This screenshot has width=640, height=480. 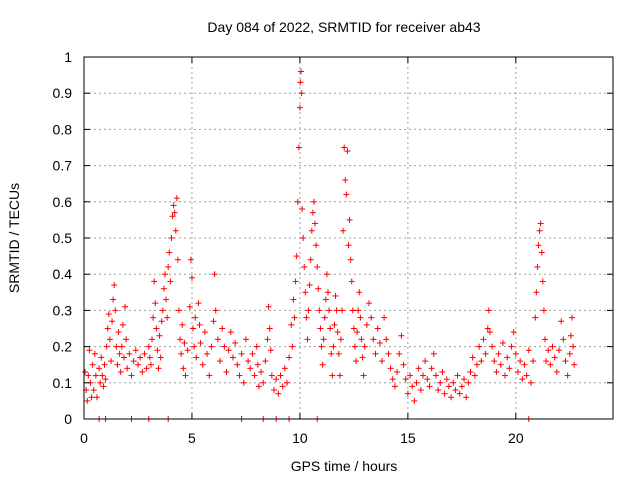 What do you see at coordinates (68, 57) in the screenshot?
I see `y-tick-label: 1` at bounding box center [68, 57].